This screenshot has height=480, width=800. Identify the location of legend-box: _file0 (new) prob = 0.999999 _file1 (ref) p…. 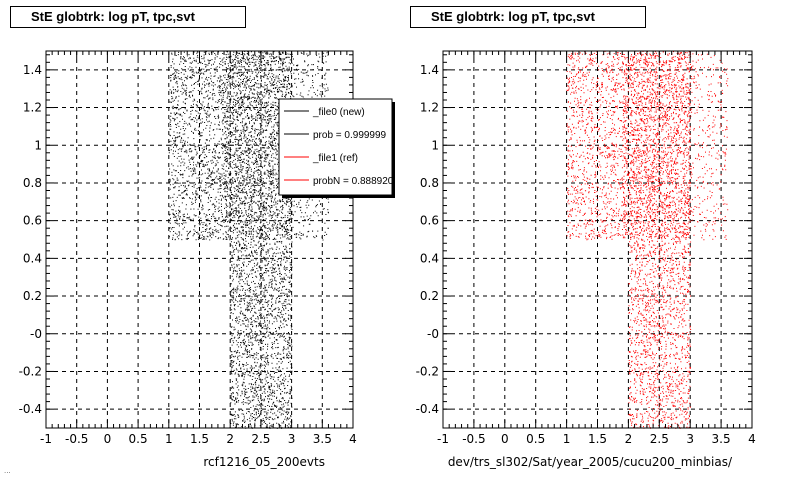
(336, 148).